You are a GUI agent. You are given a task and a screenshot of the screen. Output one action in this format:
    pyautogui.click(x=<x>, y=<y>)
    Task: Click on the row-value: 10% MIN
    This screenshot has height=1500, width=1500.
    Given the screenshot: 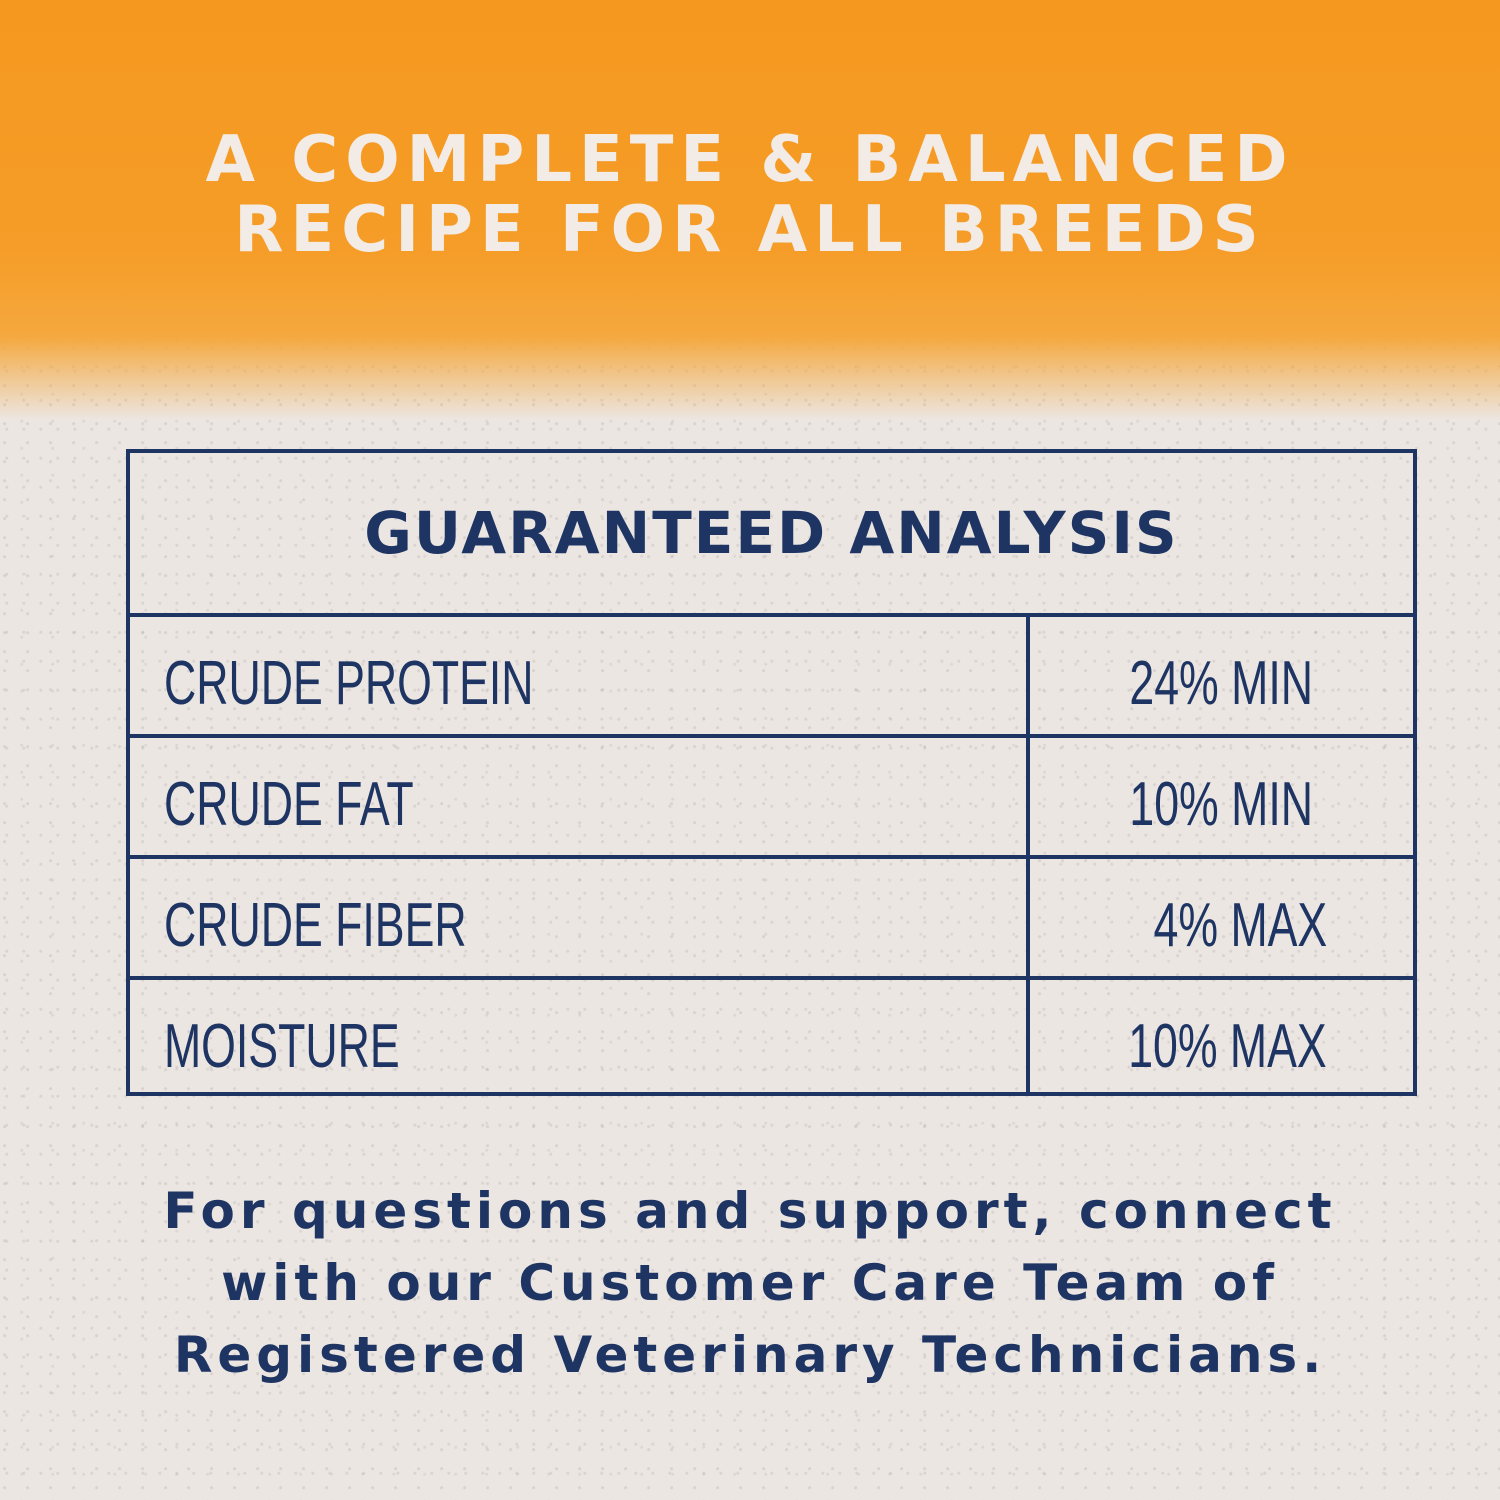 What is the action you would take?
    pyautogui.click(x=1221, y=804)
    